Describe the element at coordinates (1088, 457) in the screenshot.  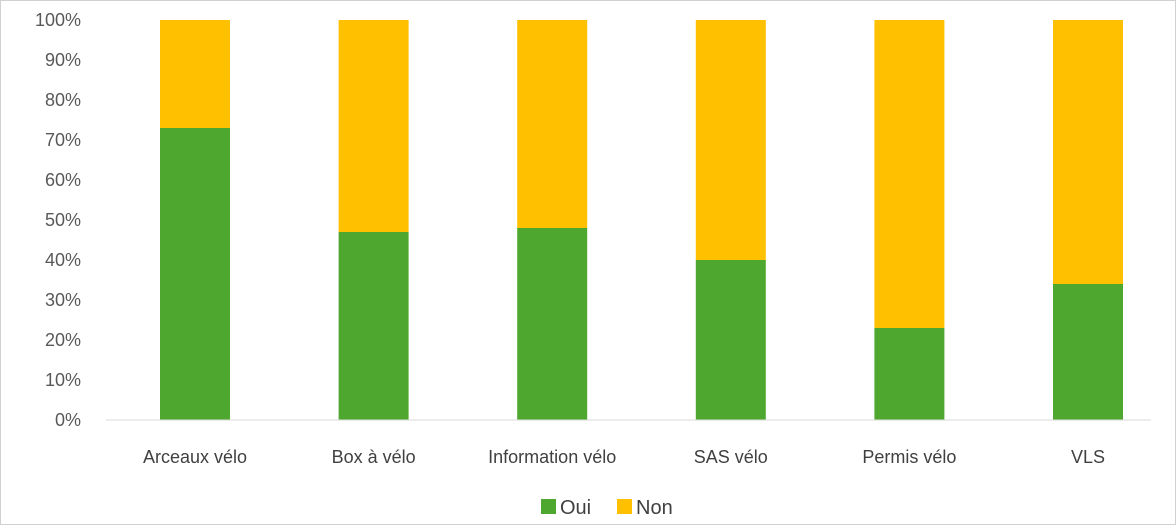
I see `x-tick-label: VLS` at that location.